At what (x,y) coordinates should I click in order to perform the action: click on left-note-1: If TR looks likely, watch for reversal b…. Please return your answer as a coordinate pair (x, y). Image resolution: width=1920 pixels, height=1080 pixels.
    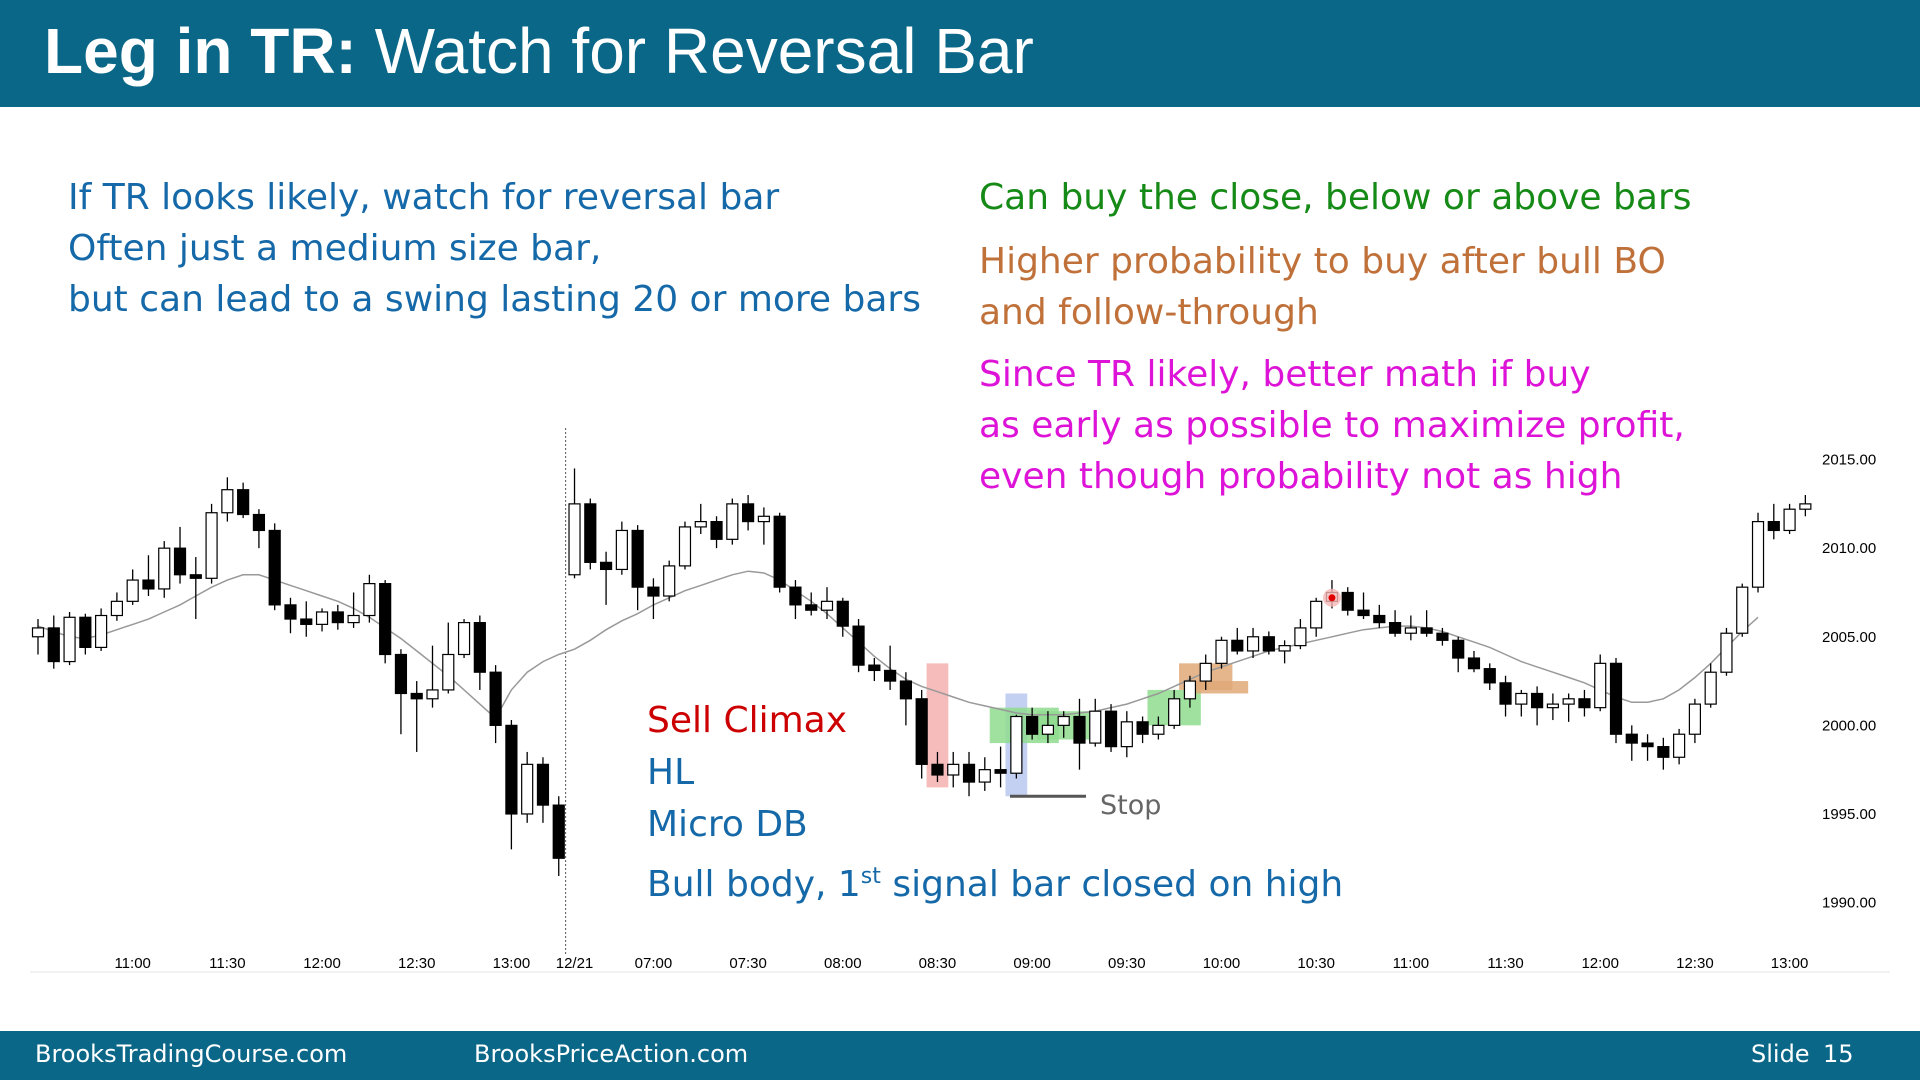
    Looking at the image, I should click on (424, 197).